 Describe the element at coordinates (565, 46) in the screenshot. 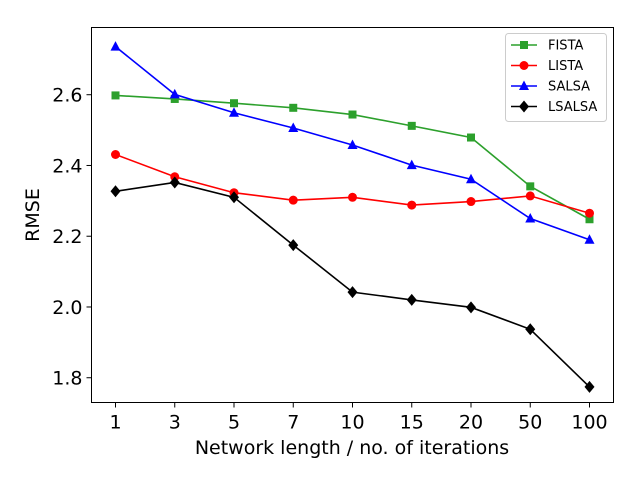

I see `legend-label-fista: FISTA` at that location.